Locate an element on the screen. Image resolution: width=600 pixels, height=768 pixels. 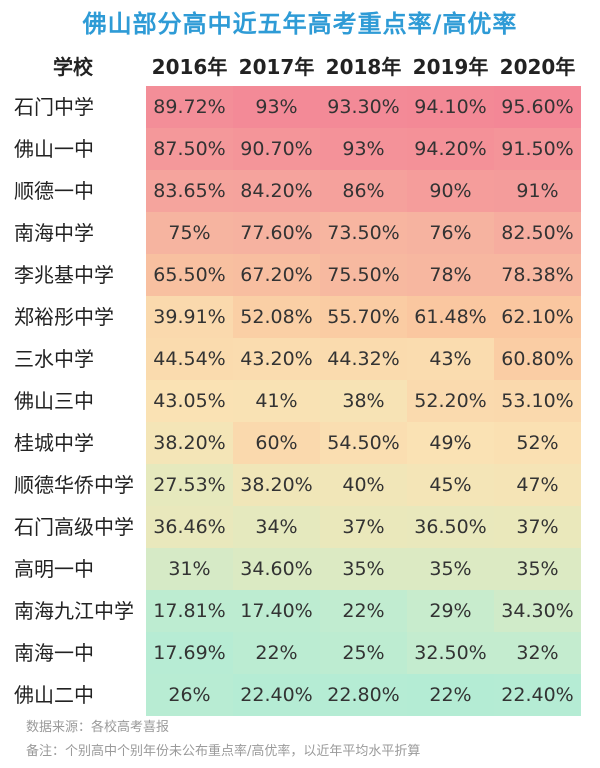
heatmap-cell: 86% is located at coordinates (363, 191).